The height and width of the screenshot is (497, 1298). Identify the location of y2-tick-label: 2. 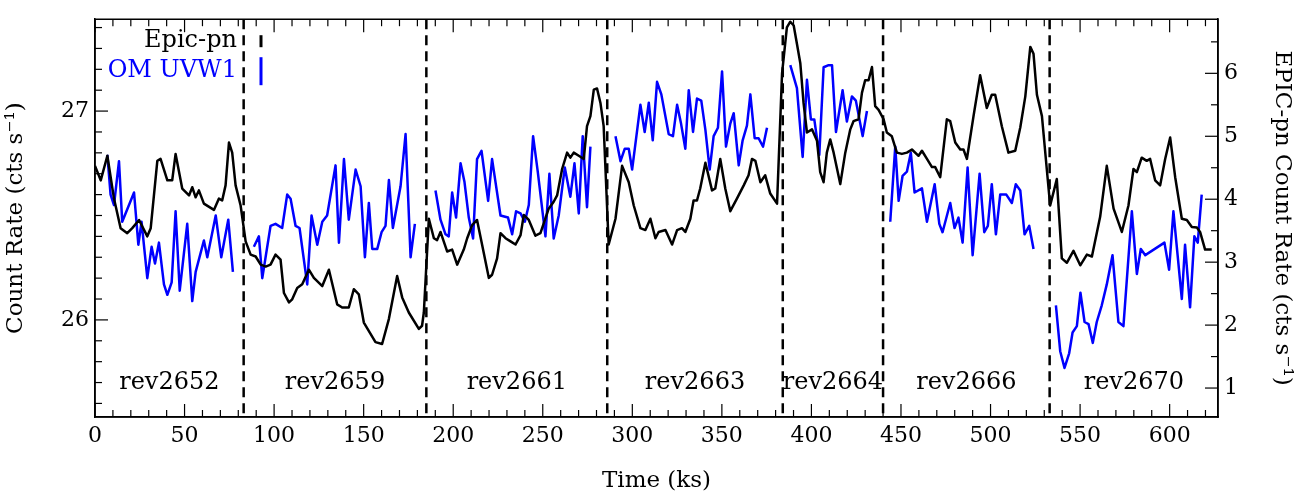
(1231, 323).